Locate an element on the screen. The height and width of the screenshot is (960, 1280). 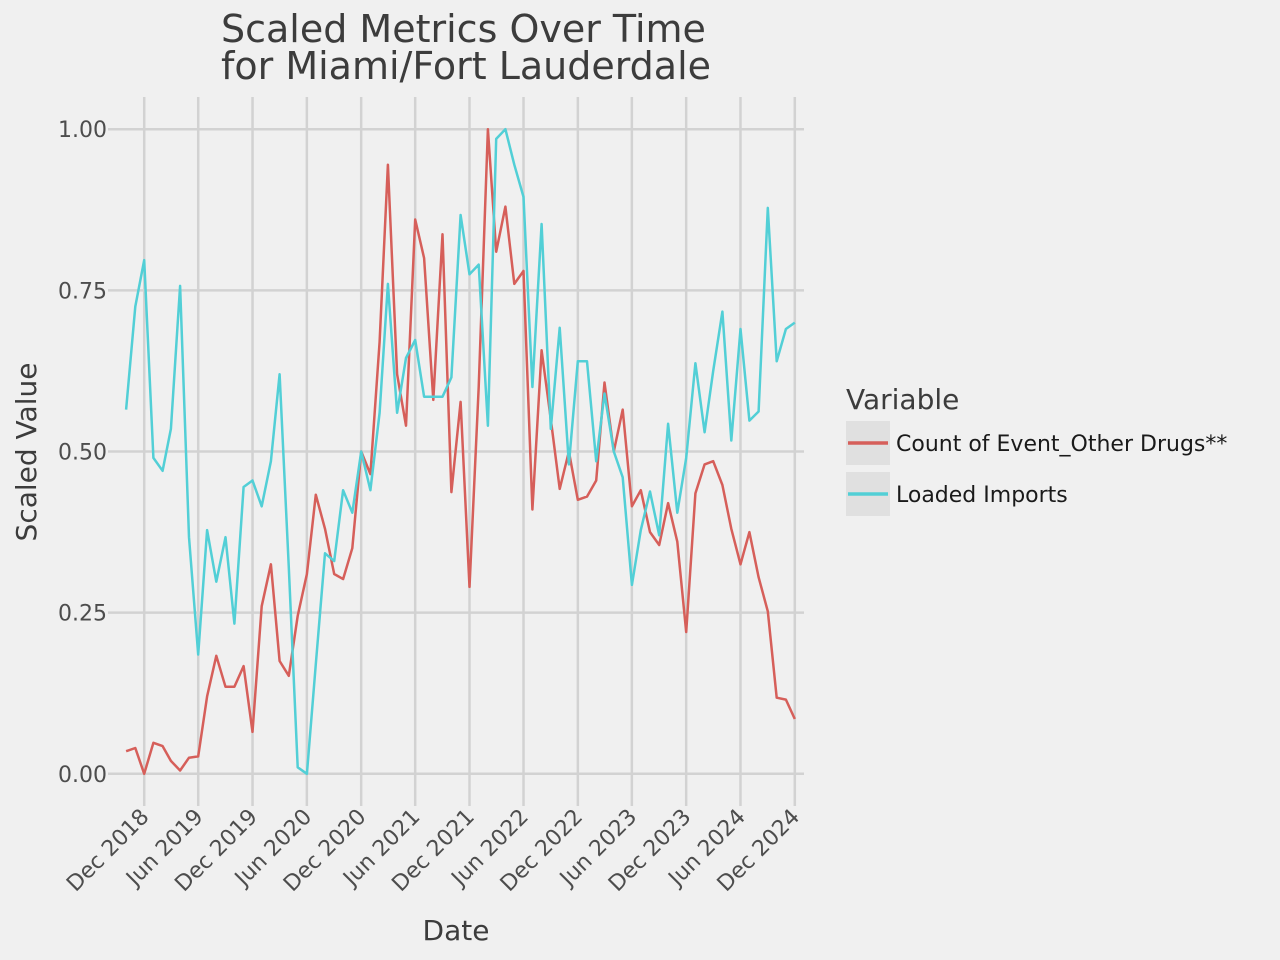
y-tick-label: 0.00 is located at coordinates (82, 775).